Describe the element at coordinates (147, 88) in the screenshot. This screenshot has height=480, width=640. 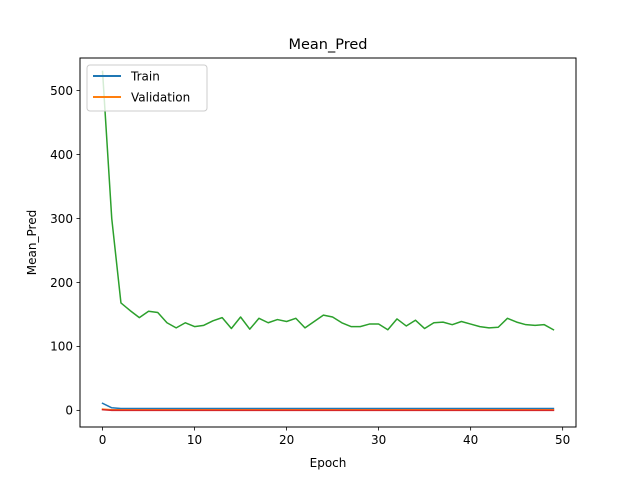
I see `legend: Train Validation` at that location.